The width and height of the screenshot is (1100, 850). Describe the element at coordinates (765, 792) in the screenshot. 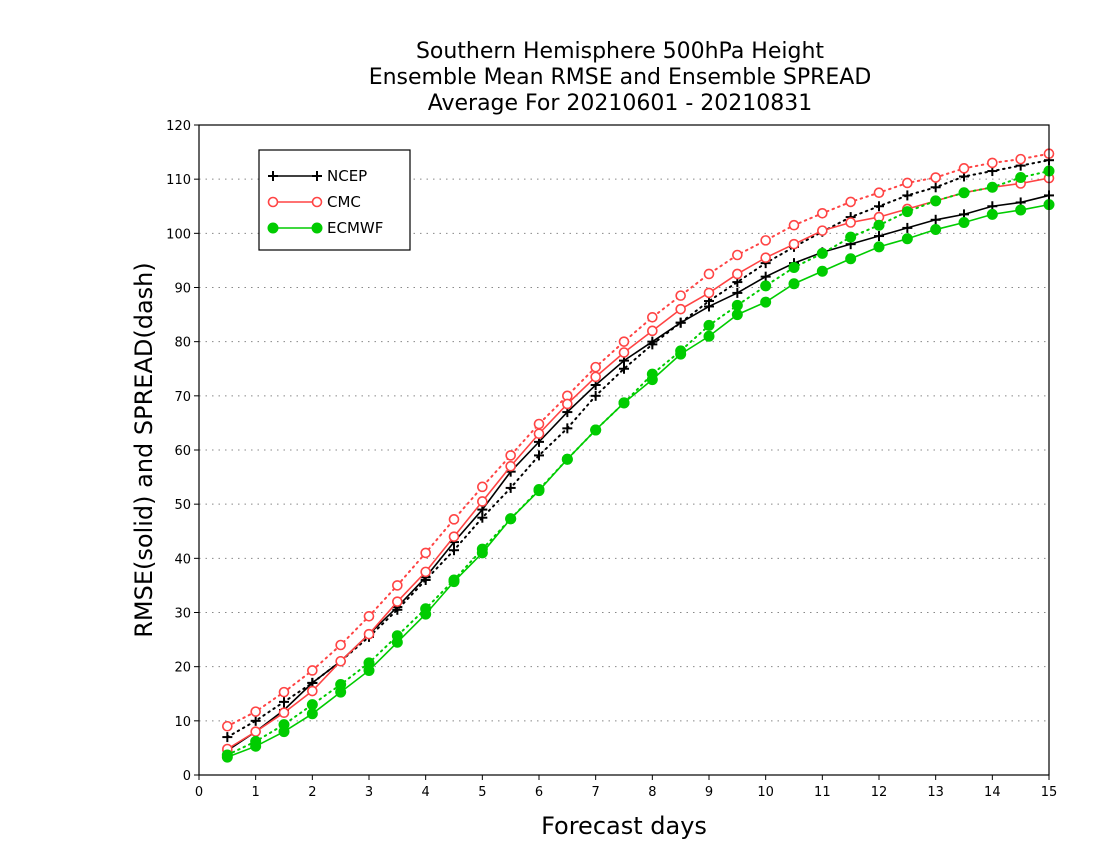

I see `x-tick-label: 10` at that location.